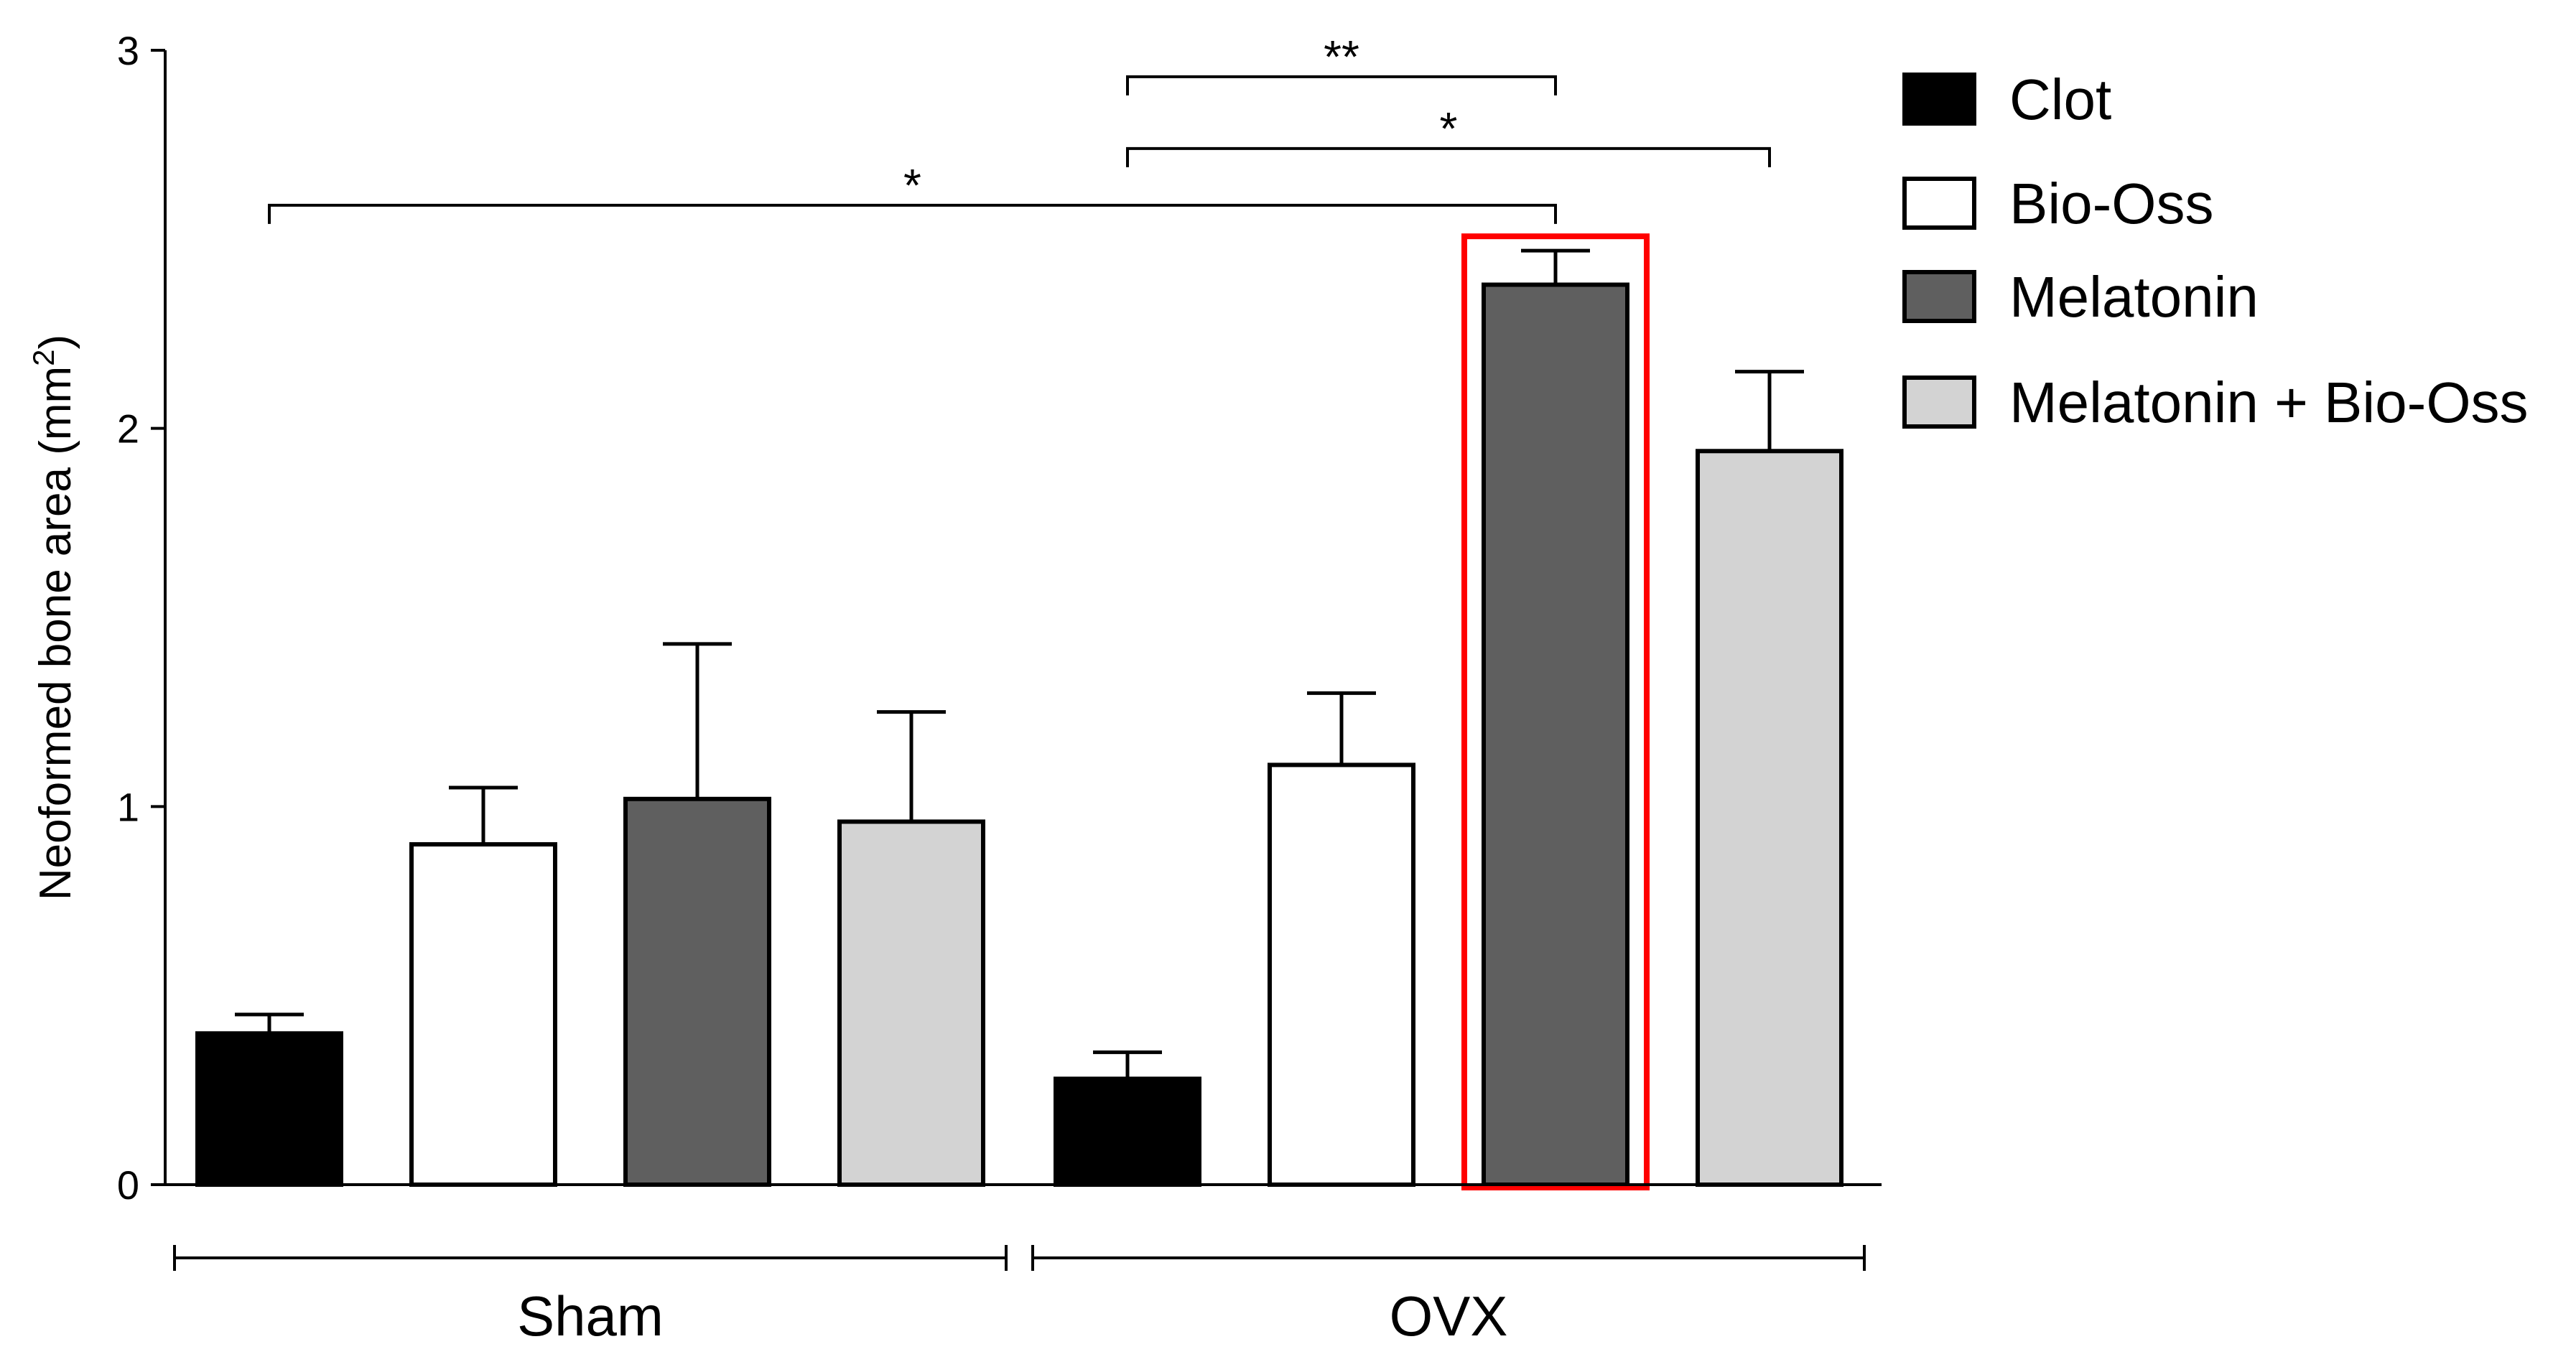 The height and width of the screenshot is (1362, 2576). Describe the element at coordinates (1341, 57) in the screenshot. I see `significance-label: **` at that location.